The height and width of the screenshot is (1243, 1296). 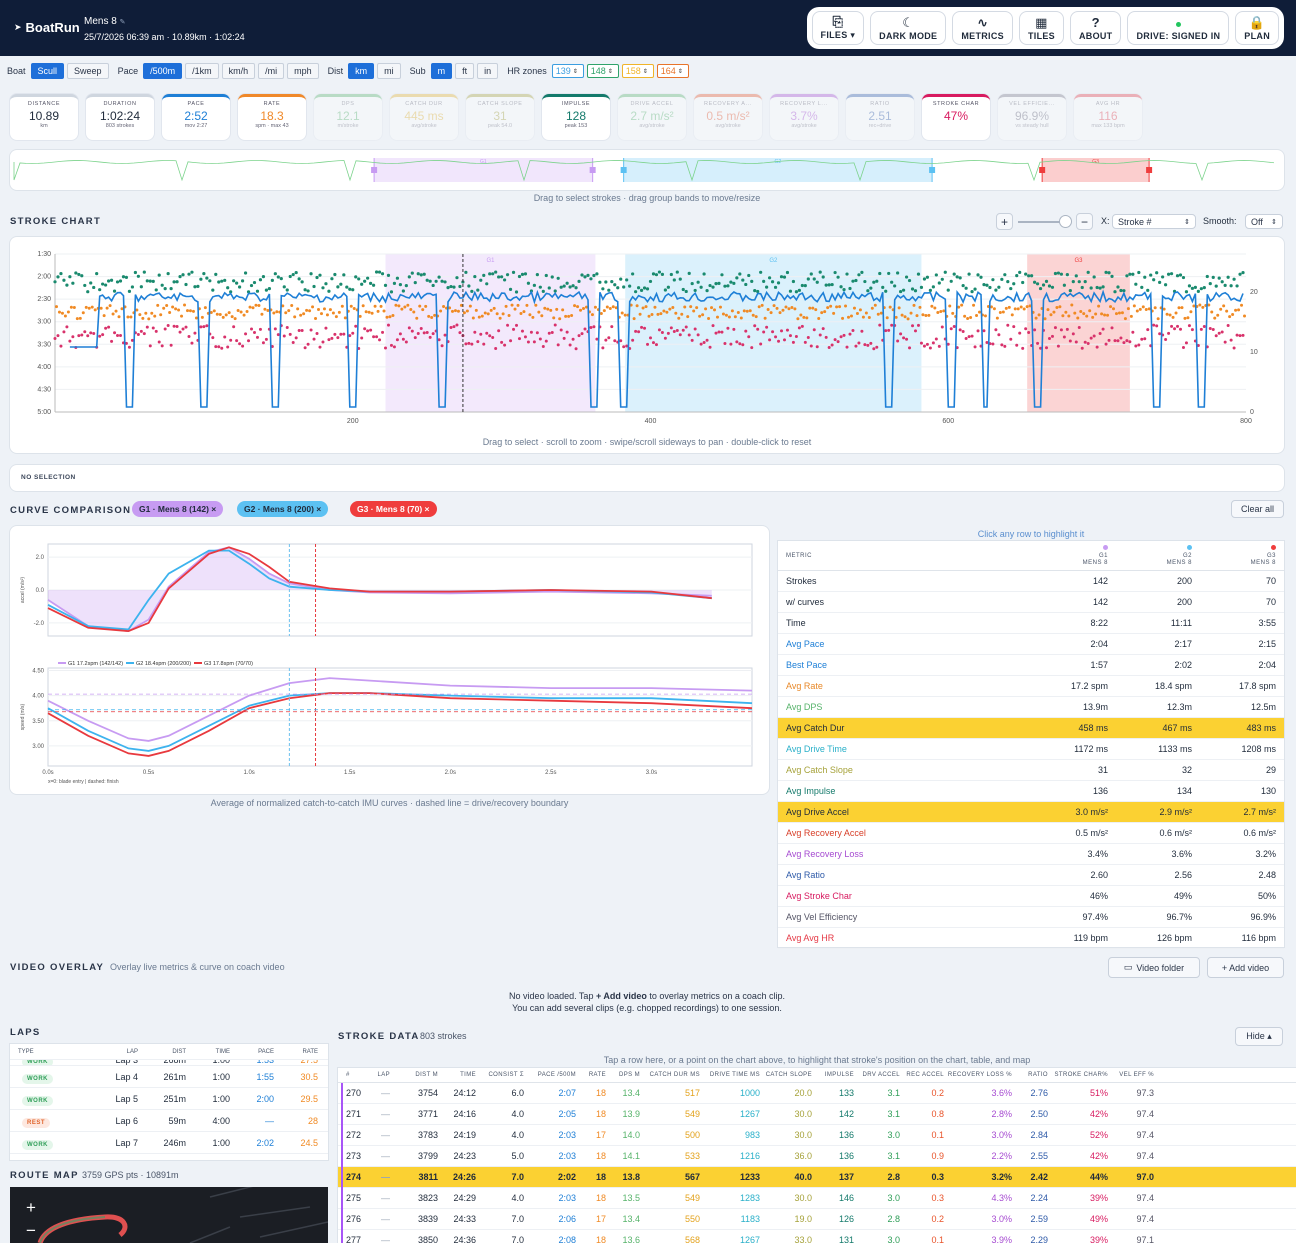 What do you see at coordinates (169, 1121) in the screenshot?
I see `lap-row: REST Lap 6 59m 4:00 — 28` at bounding box center [169, 1121].